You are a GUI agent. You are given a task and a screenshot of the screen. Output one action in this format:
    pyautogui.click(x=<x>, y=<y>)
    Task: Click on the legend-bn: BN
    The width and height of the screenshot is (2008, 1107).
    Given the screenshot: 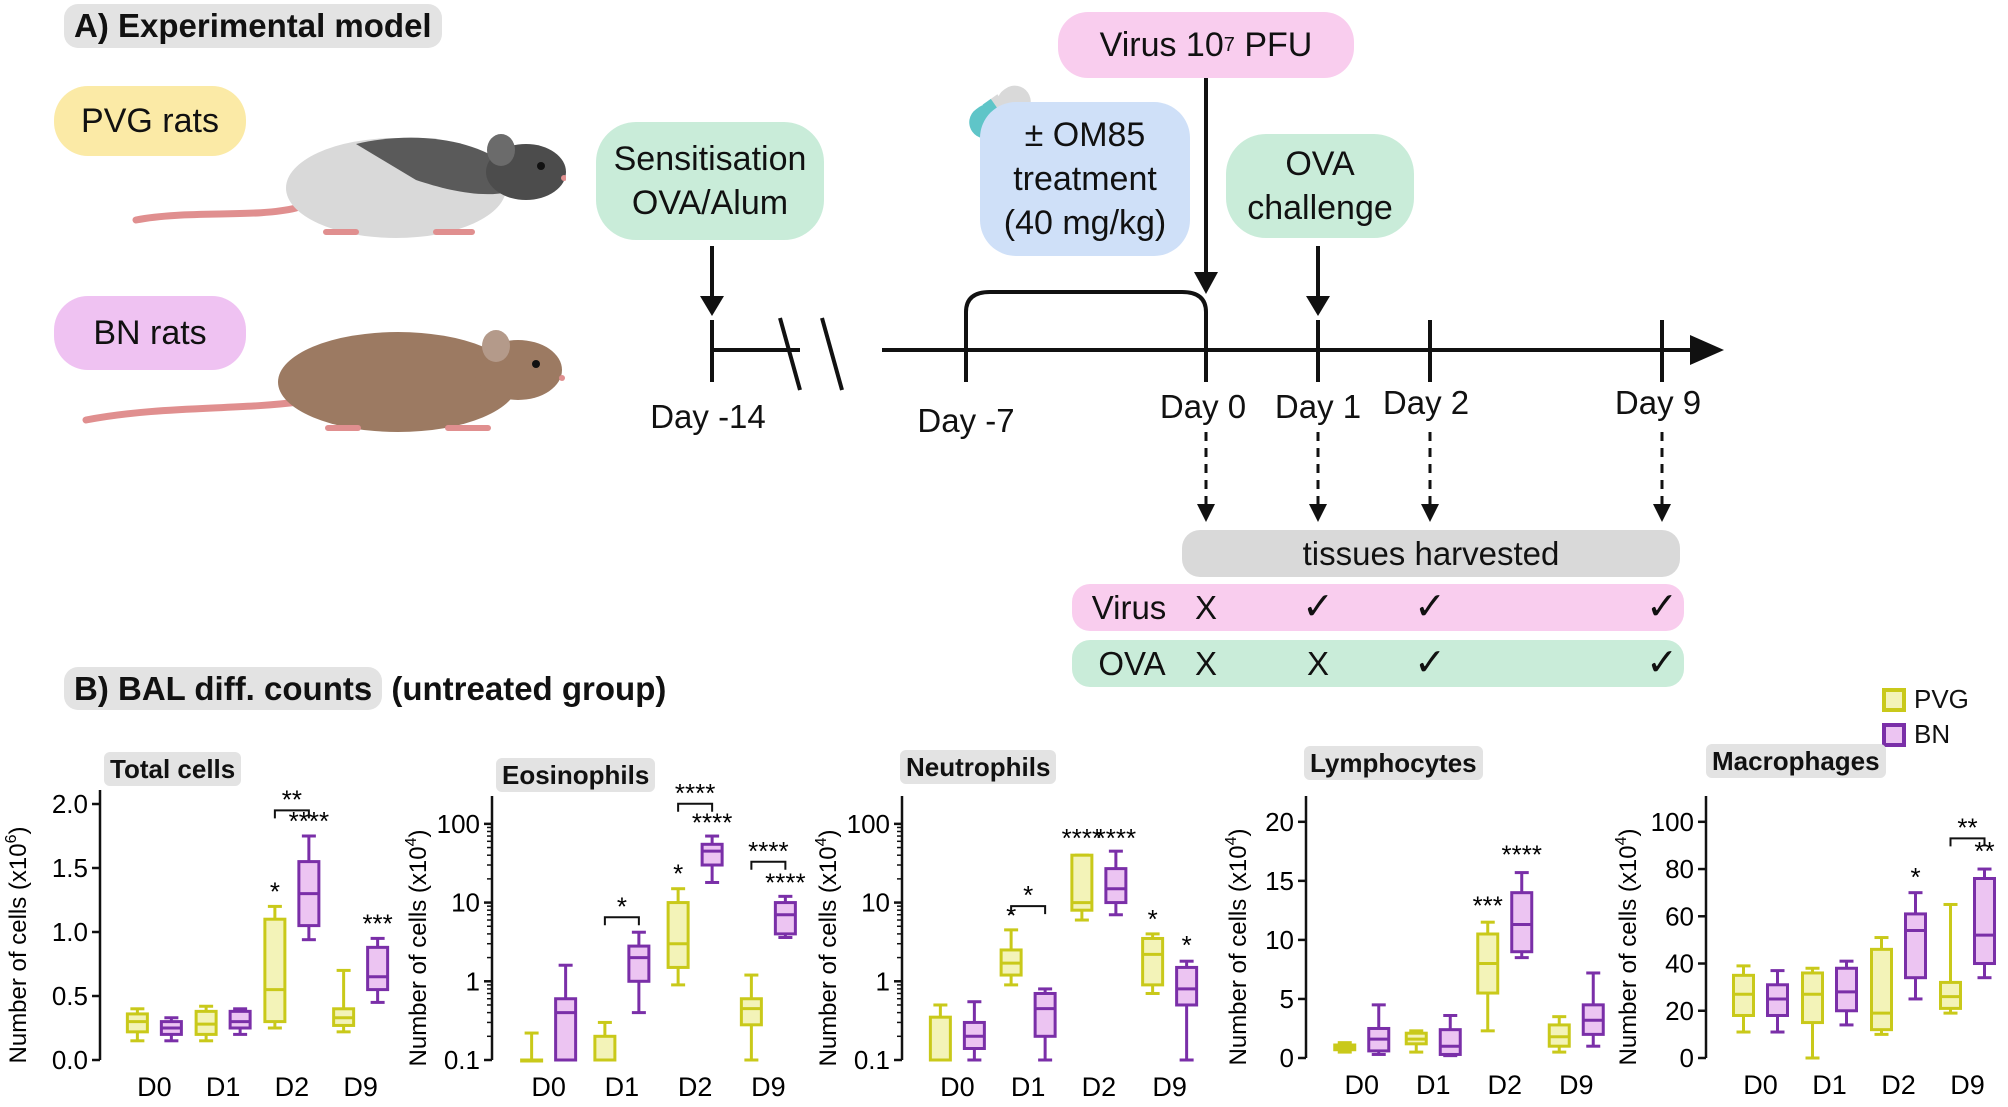 What is the action you would take?
    pyautogui.click(x=1925, y=734)
    